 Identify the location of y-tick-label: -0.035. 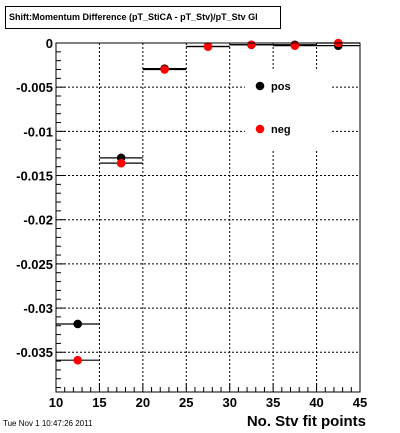
(34, 352).